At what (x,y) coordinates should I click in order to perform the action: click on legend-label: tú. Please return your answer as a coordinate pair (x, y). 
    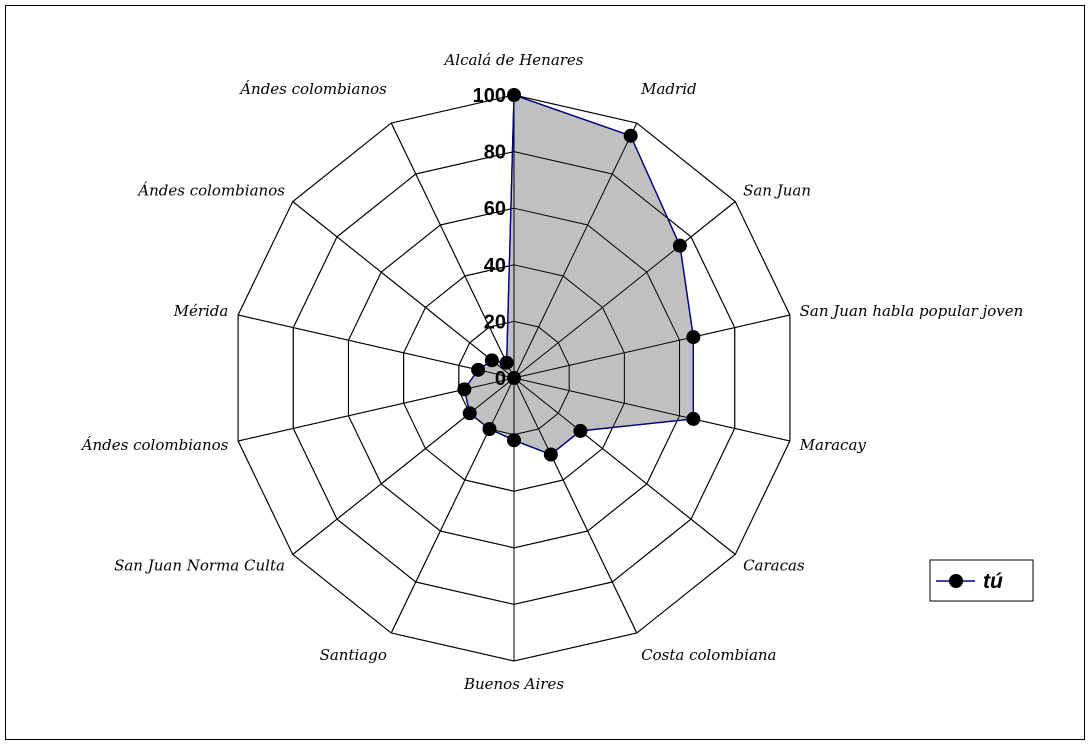
    Looking at the image, I should click on (993, 581).